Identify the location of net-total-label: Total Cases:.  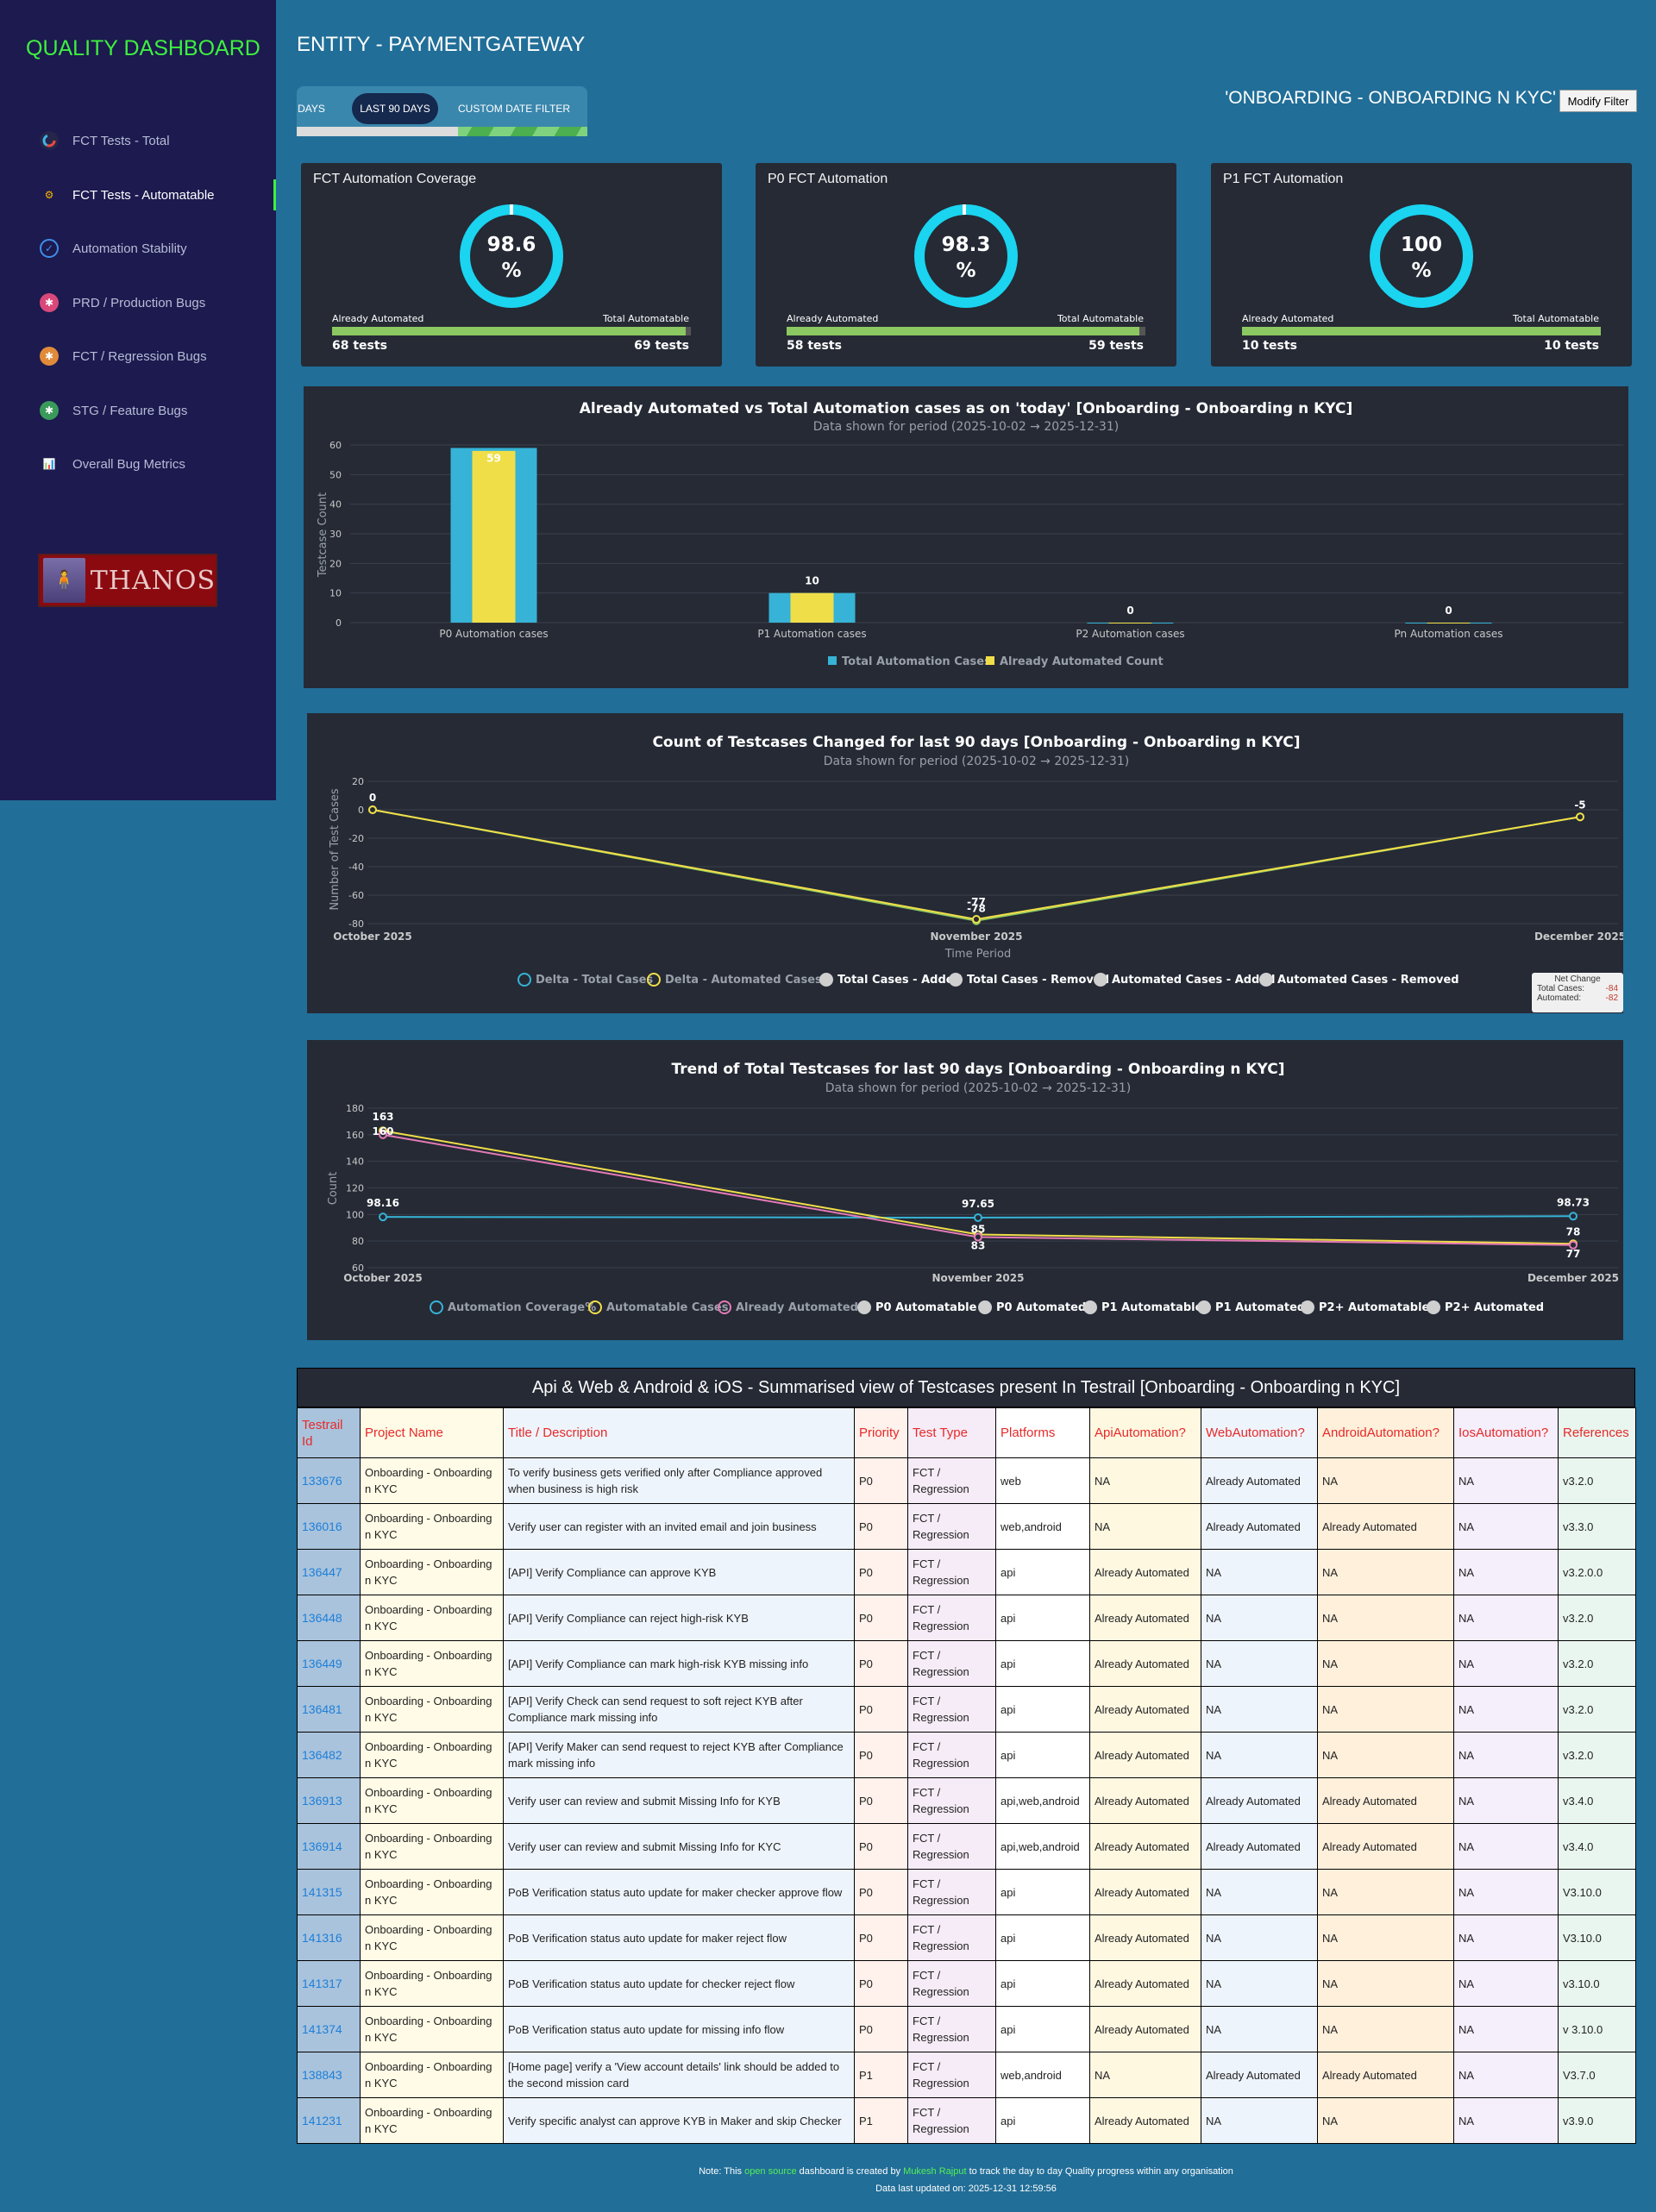
(1561, 988).